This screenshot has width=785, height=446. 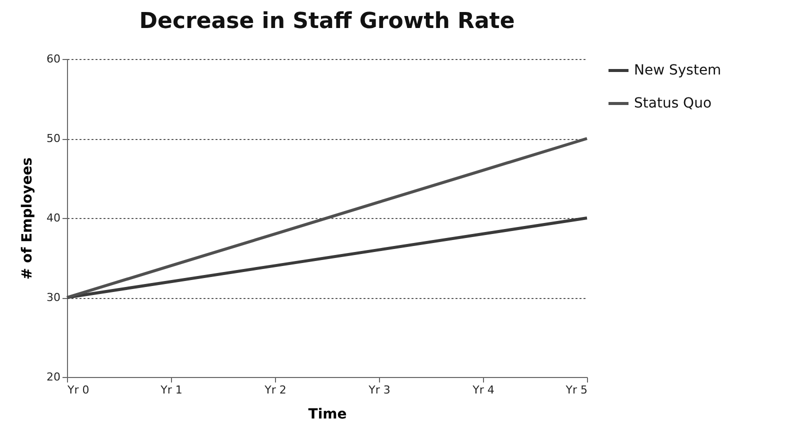 I want to click on x-tick-label: Yr 3, so click(x=379, y=390).